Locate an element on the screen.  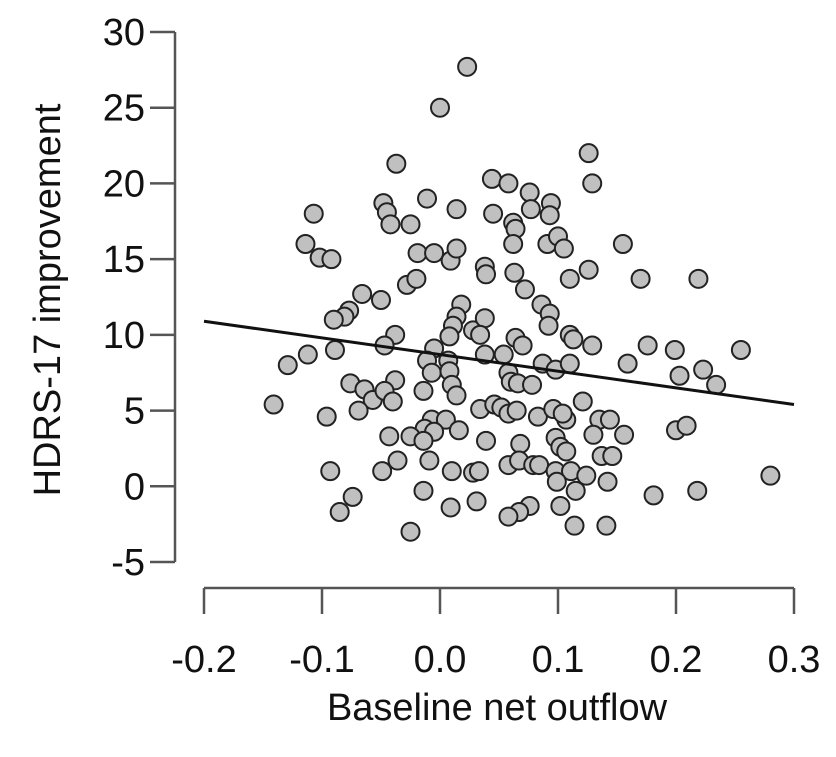
x-tick-label: -0.1 is located at coordinates (321, 660).